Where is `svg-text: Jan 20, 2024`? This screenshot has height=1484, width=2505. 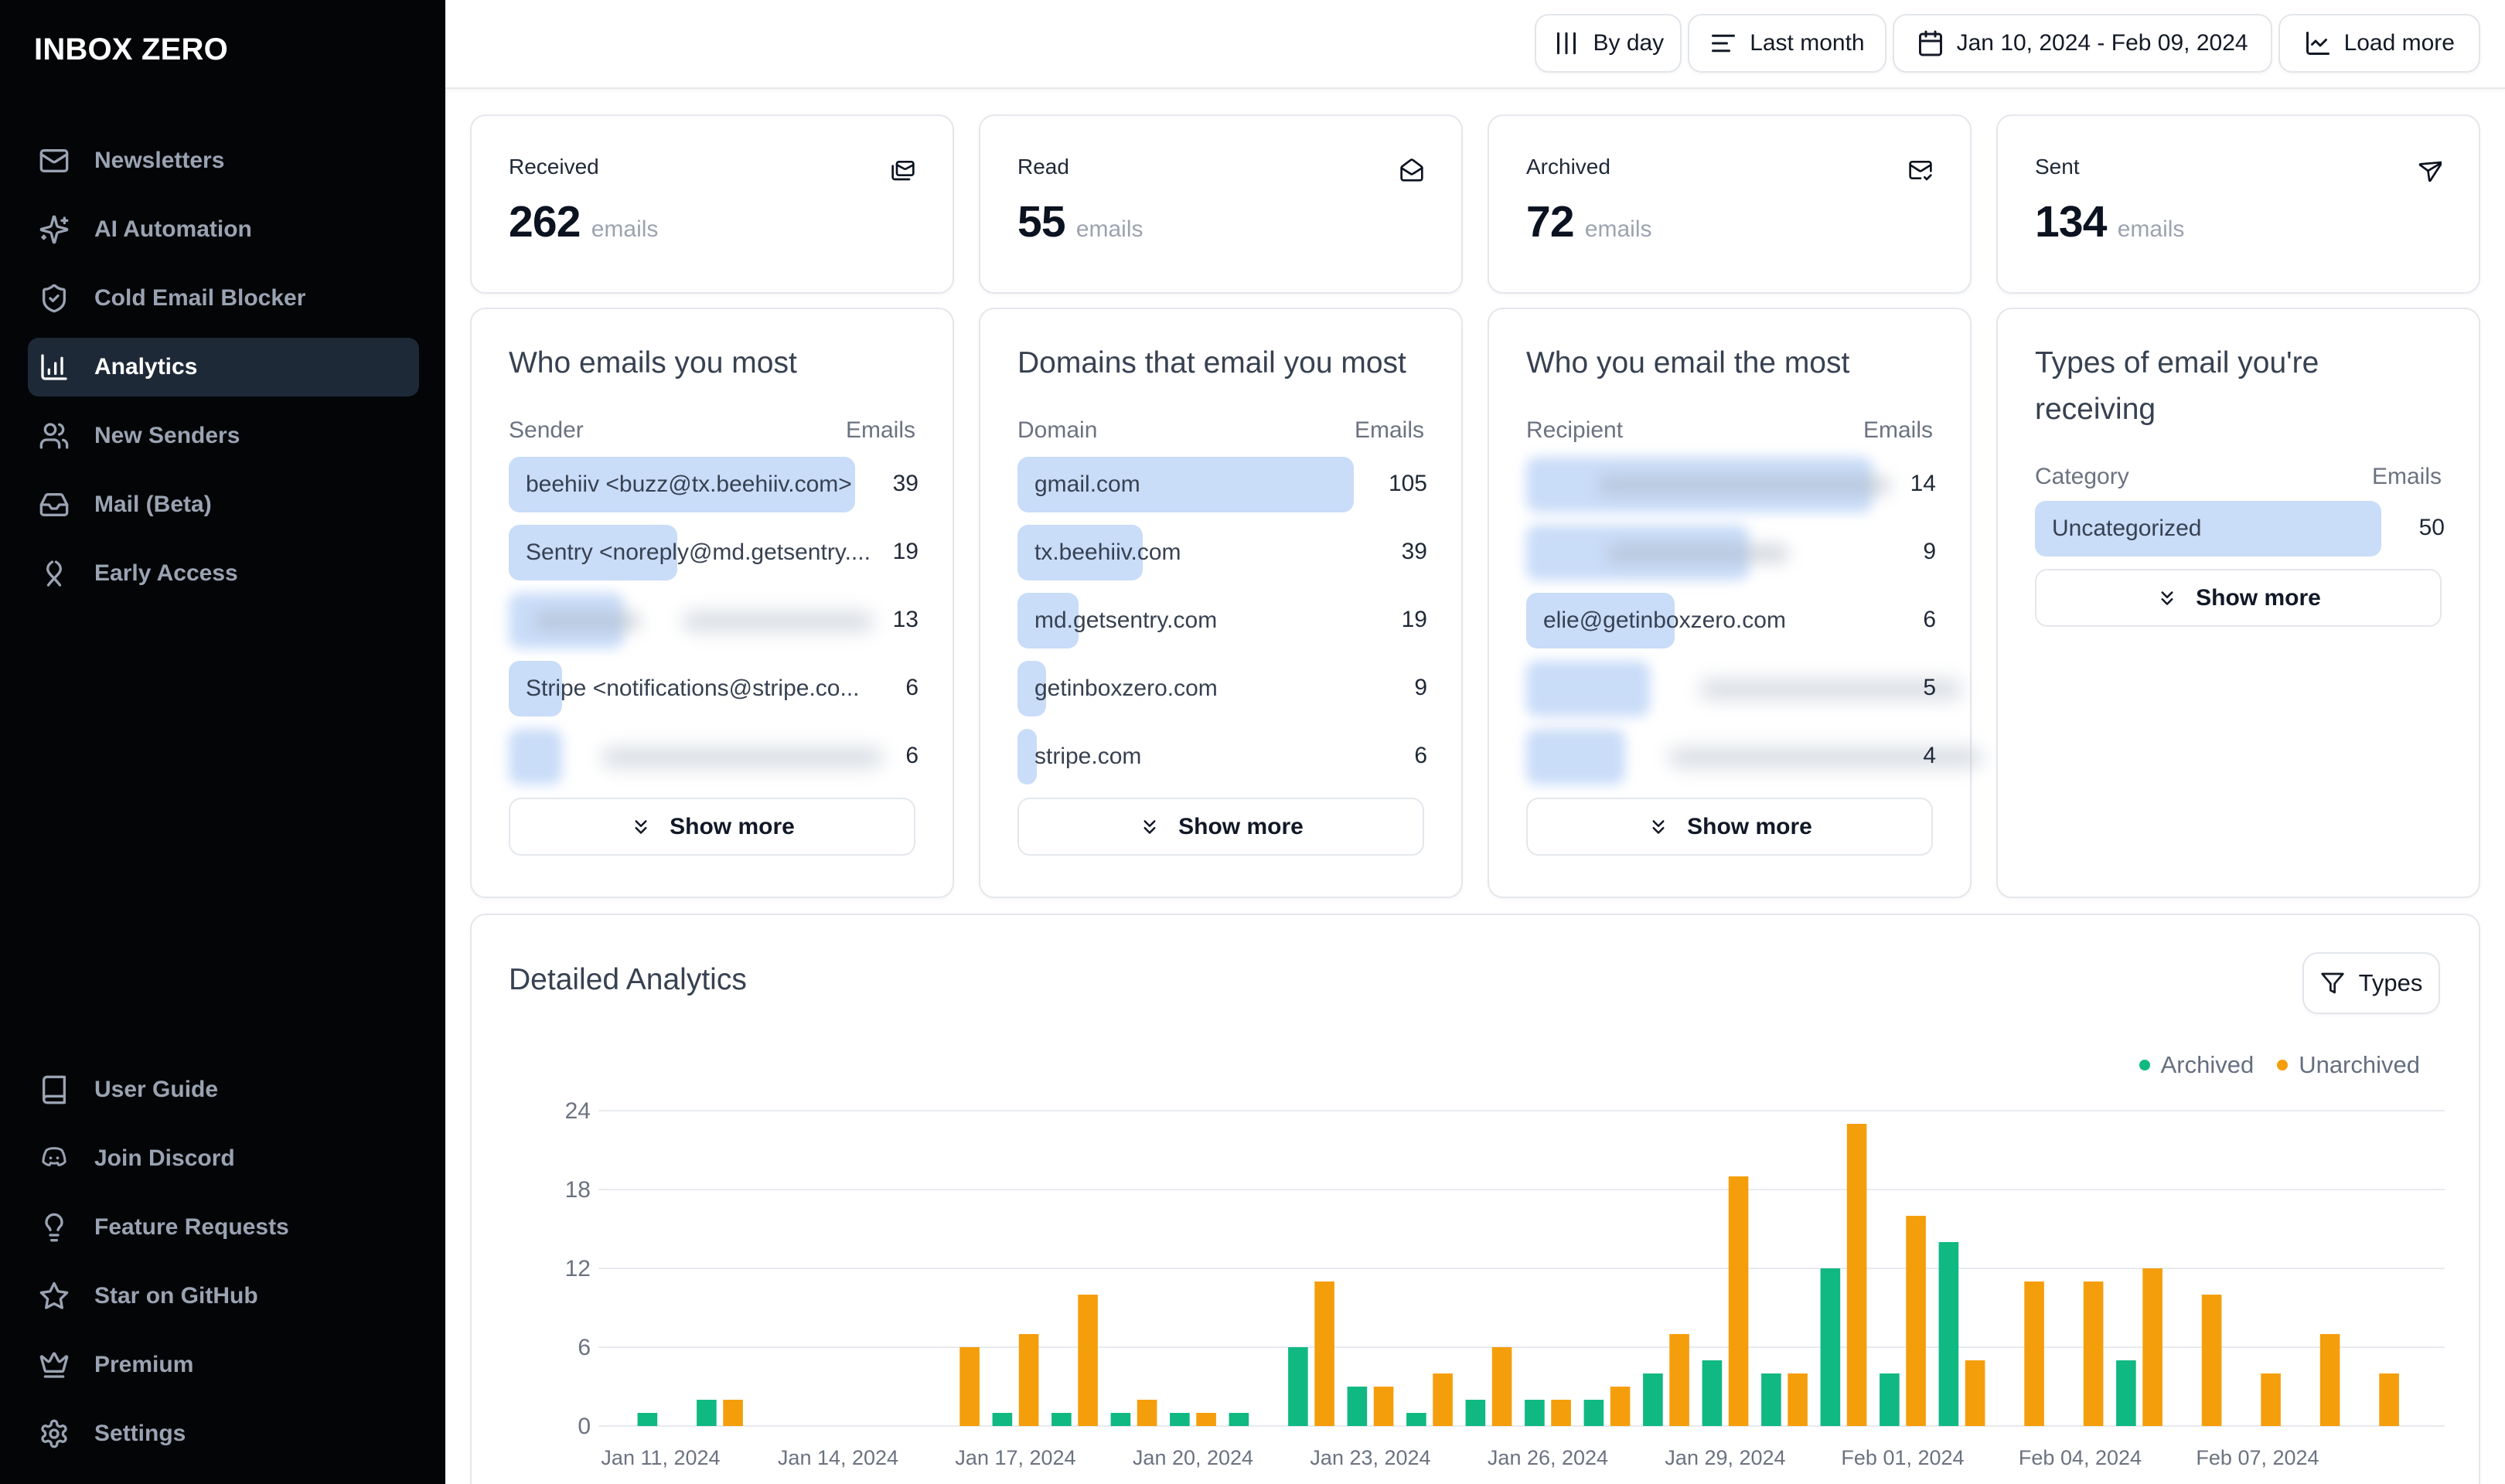 svg-text: Jan 20, 2024 is located at coordinates (1193, 1457).